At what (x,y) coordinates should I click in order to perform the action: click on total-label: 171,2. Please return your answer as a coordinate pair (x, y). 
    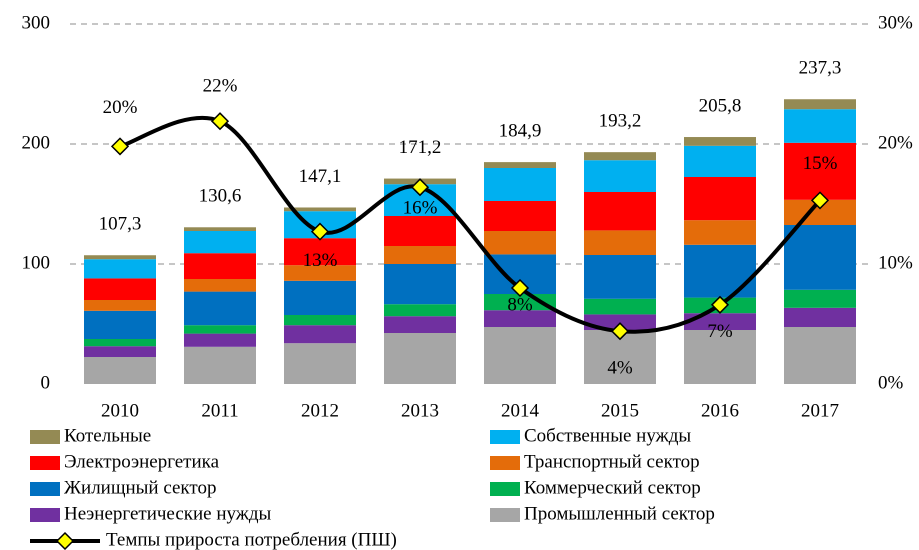
    Looking at the image, I should click on (420, 147).